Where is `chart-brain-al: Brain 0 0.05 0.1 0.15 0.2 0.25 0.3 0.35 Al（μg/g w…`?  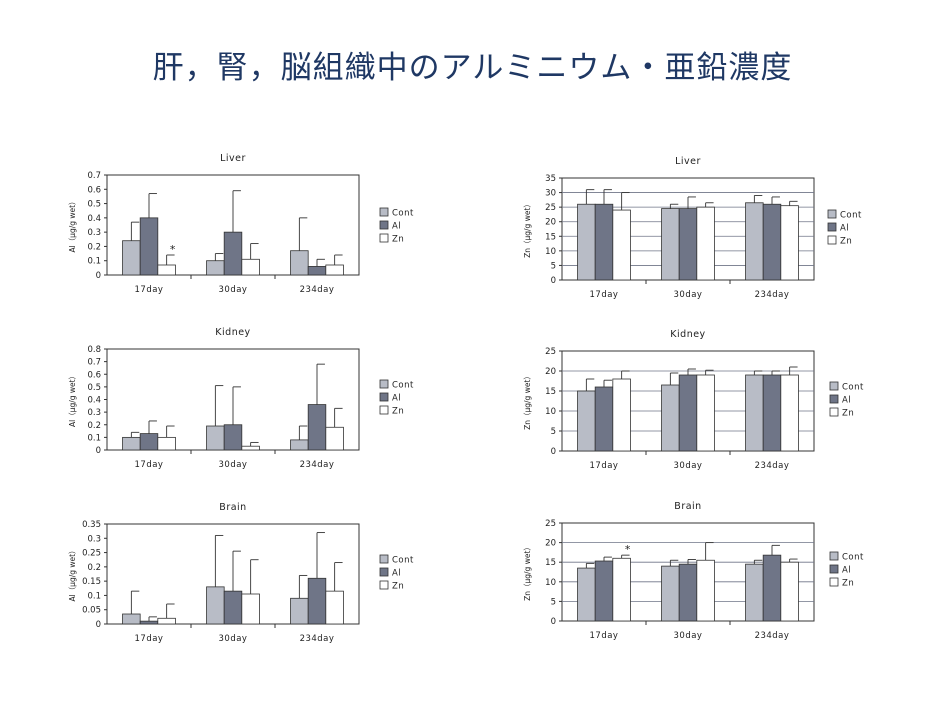 chart-brain-al: Brain 0 0.05 0.1 0.15 0.2 0.25 0.3 0.35 Al（μg/g w… is located at coordinates (241, 573).